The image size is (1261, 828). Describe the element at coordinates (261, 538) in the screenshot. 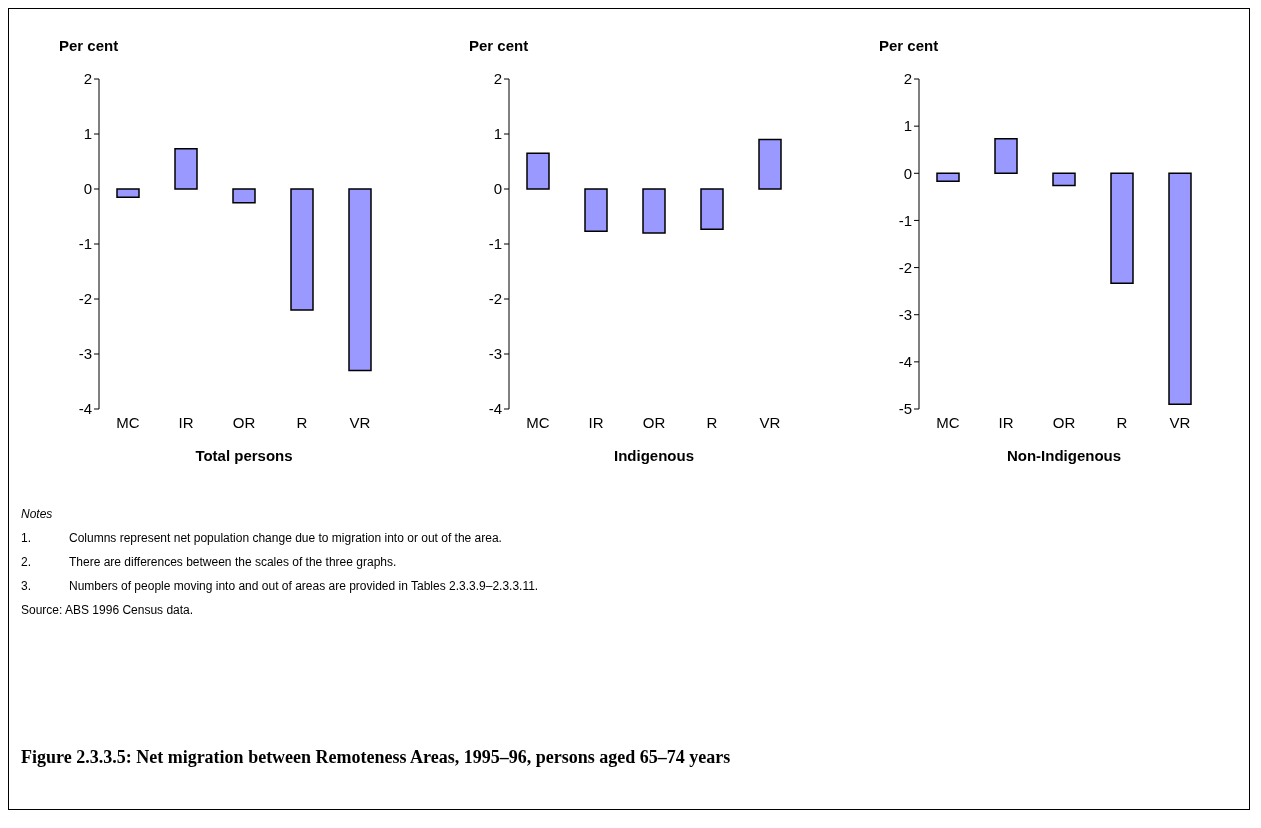

I see `text: 1. Columns represent net population change due to migration into or out of the area.` at that location.